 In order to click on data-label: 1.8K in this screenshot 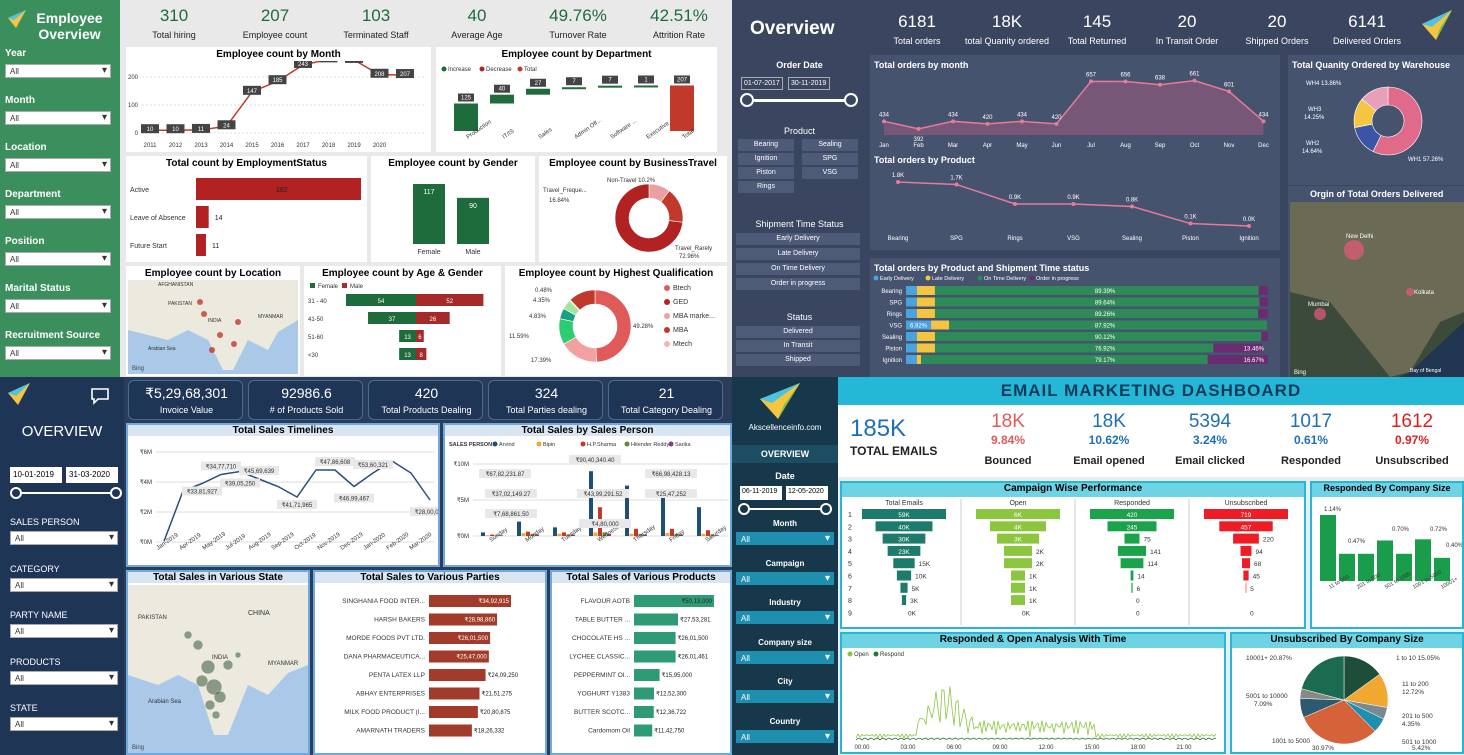, I will do `click(898, 176)`.